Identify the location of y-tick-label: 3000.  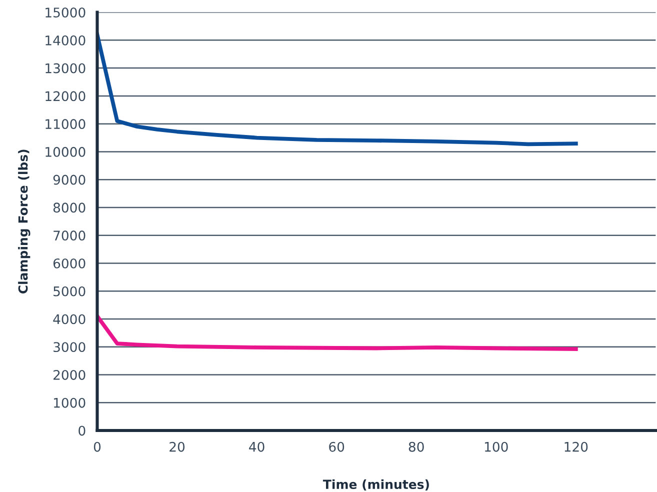
(70, 347).